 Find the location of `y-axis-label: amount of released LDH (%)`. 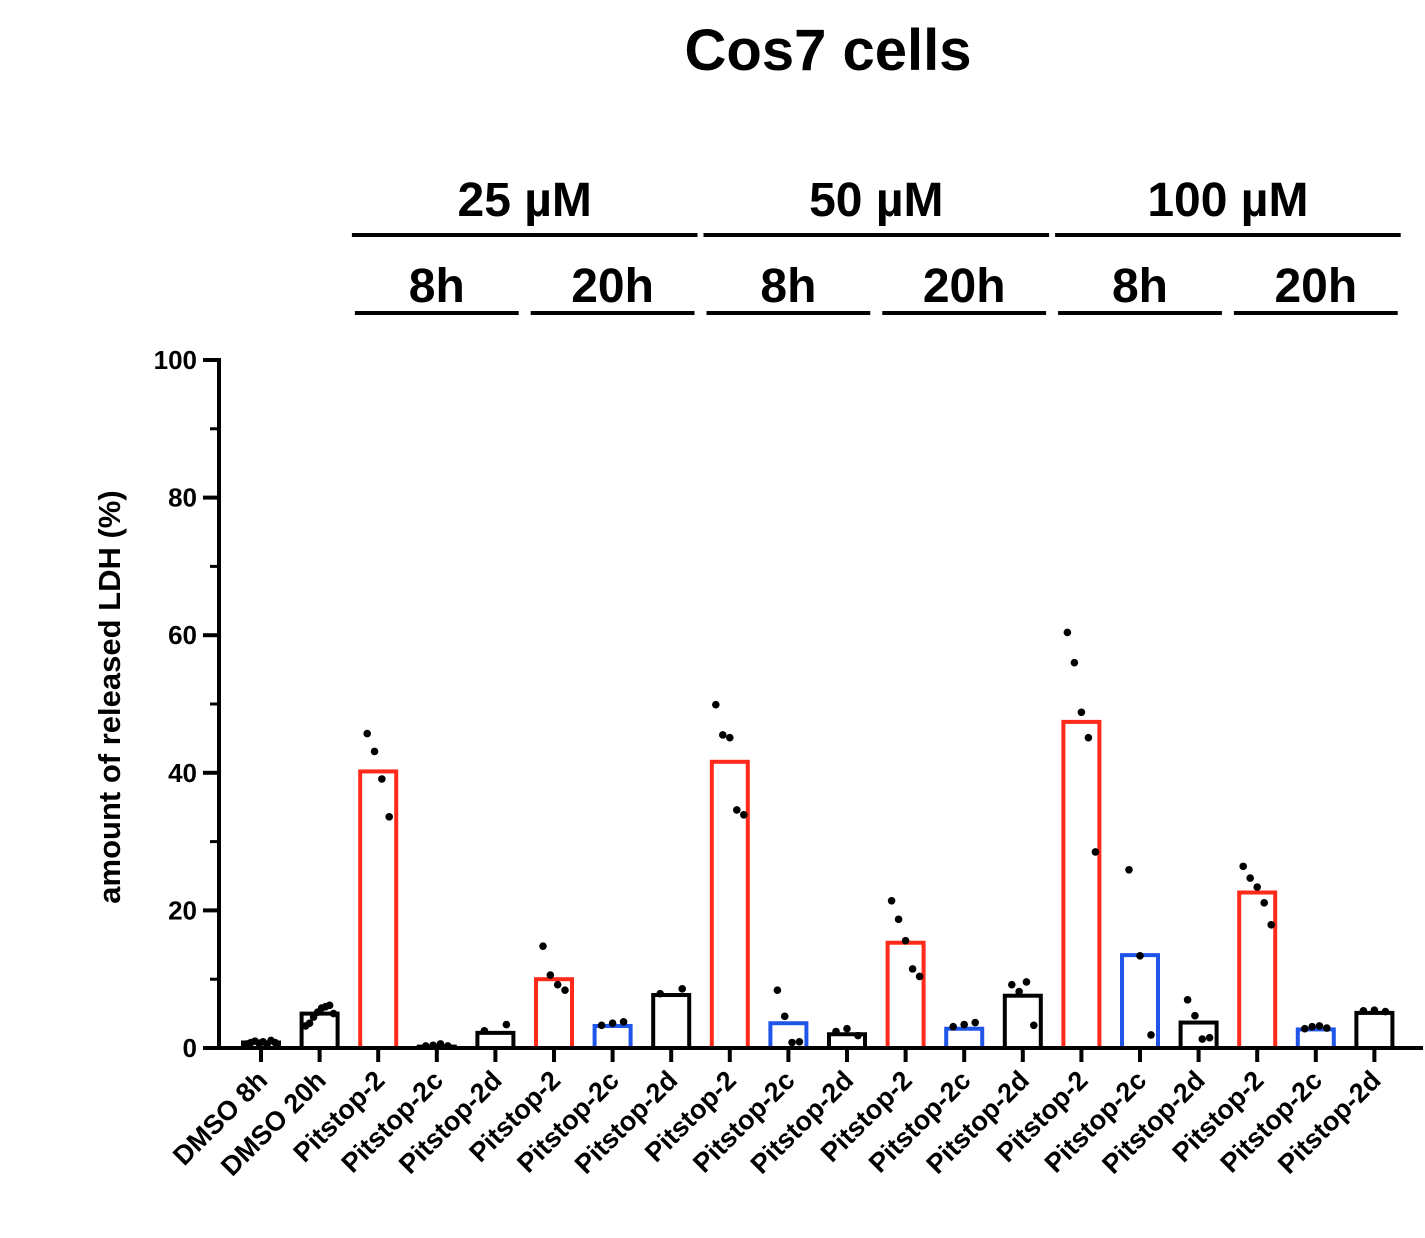

y-axis-label: amount of released LDH (%) is located at coordinates (109, 696).